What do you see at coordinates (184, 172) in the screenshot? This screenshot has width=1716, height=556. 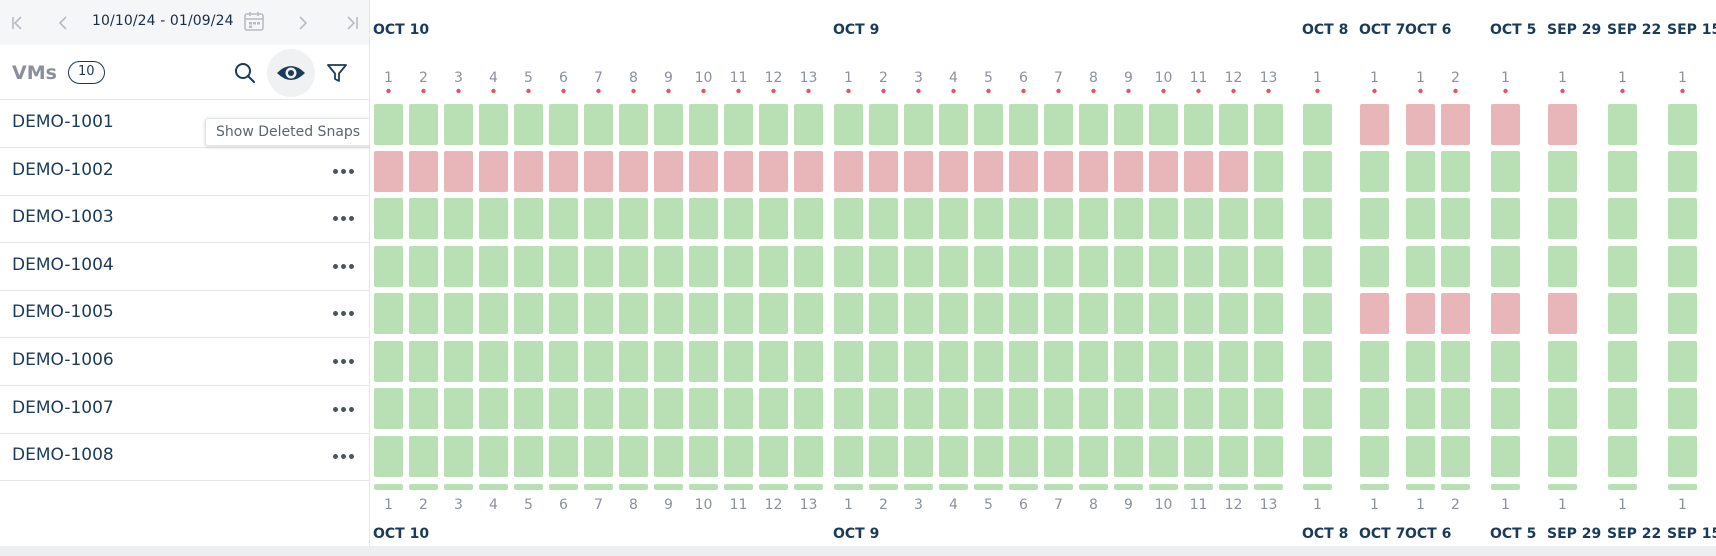 I see `vm-row: DEMO-1002` at bounding box center [184, 172].